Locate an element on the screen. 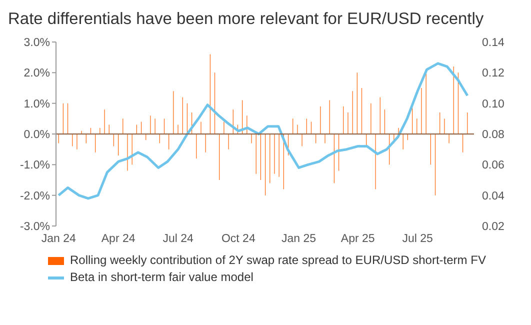 This screenshot has height=325, width=531. y-tick-label: -3.0% is located at coordinates (35, 227).